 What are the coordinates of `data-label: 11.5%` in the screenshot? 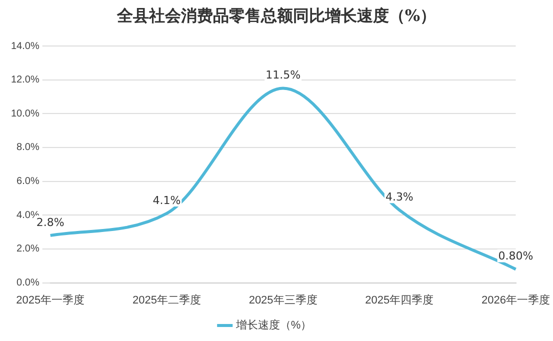 It's located at (283, 75).